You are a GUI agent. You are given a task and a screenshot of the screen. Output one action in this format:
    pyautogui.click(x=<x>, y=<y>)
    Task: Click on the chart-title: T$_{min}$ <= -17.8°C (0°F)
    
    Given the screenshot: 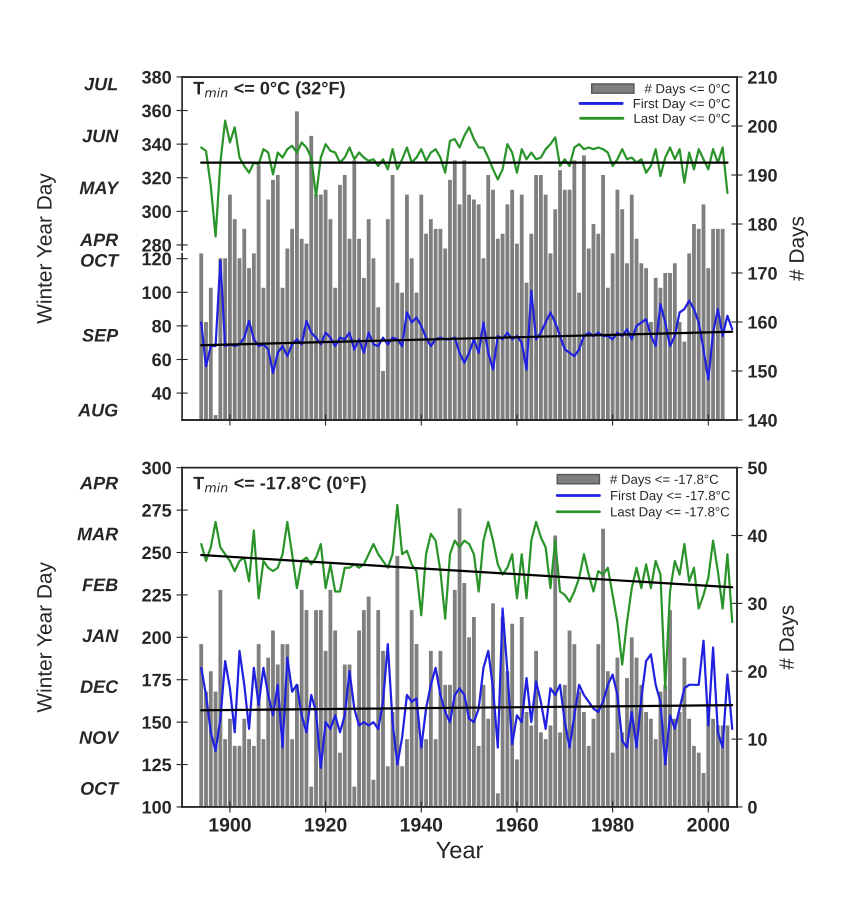 What is the action you would take?
    pyautogui.click(x=279, y=484)
    